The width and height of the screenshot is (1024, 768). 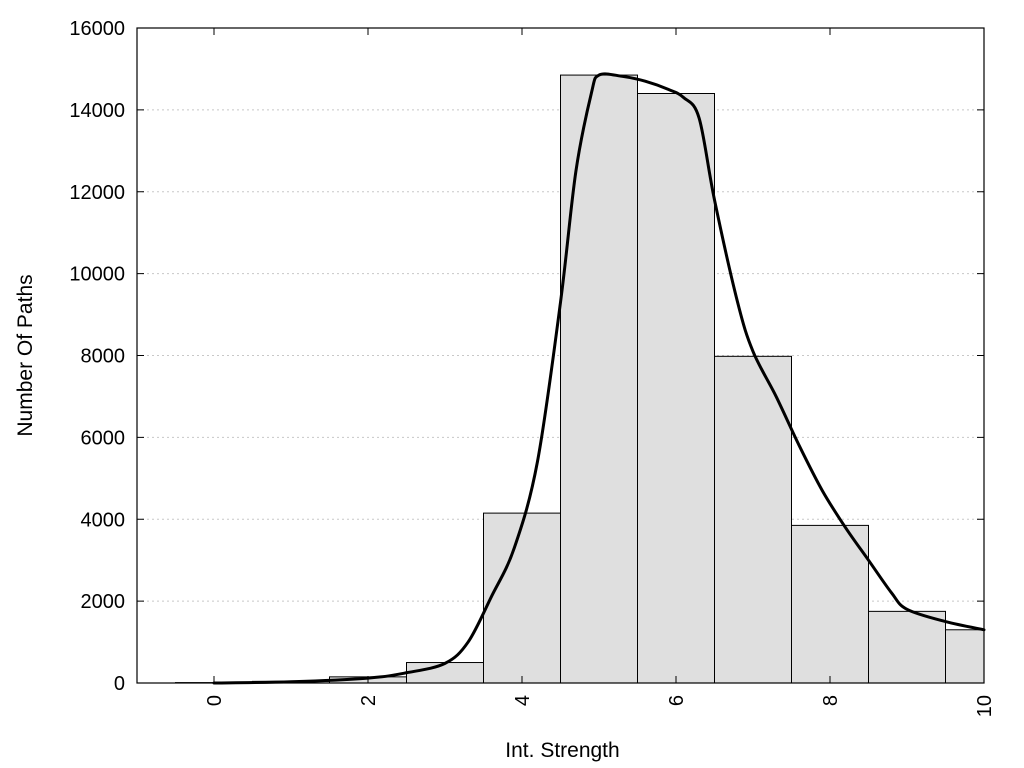 I want to click on y-tick-label: 4000, so click(x=103, y=520).